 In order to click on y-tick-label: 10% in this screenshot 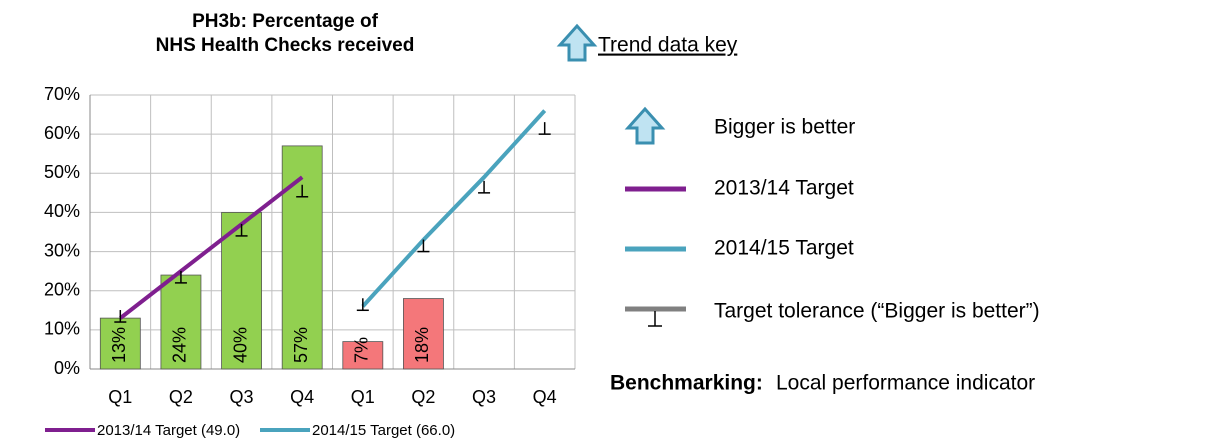, I will do `click(62, 329)`.